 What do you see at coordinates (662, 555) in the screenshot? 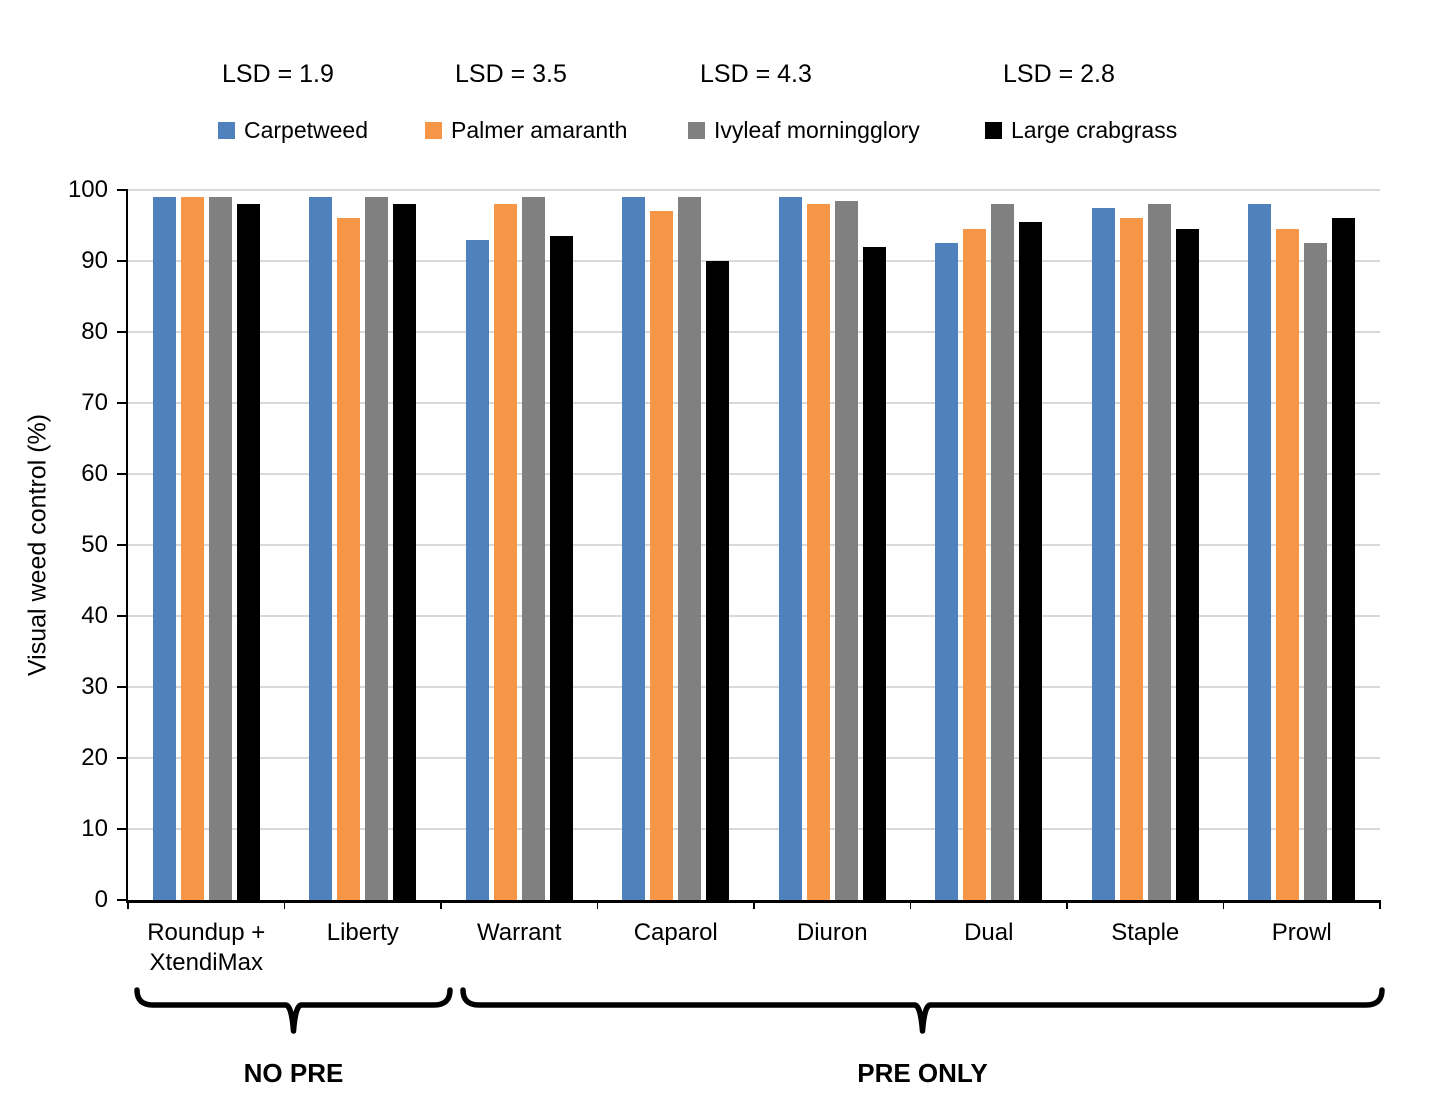
I see `bar-palmer-amaranth-caparol` at bounding box center [662, 555].